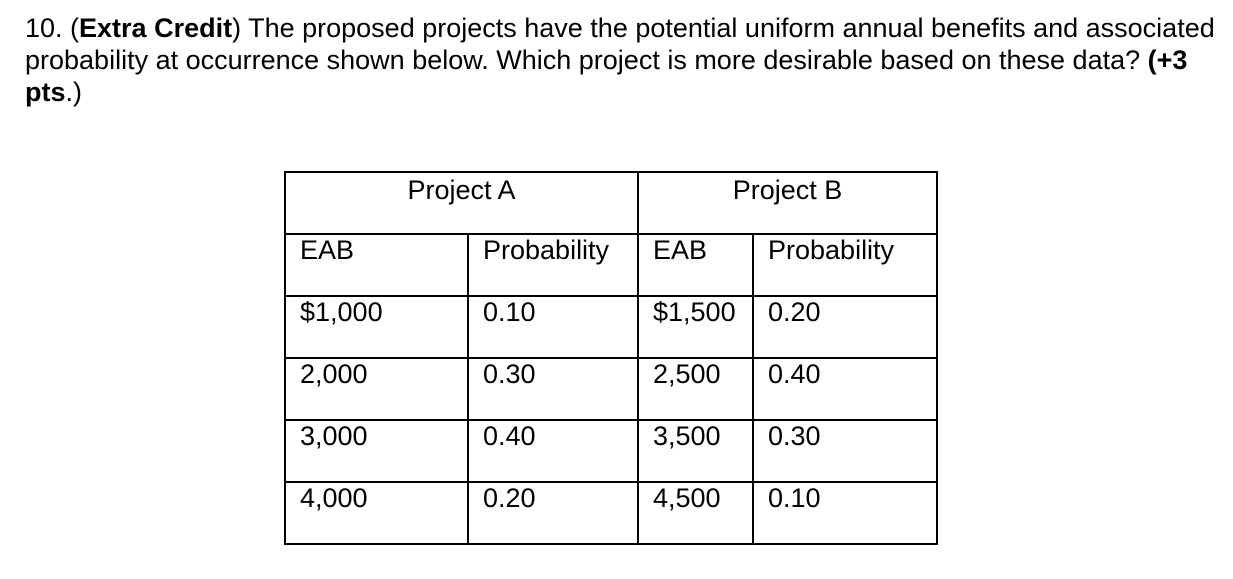 The width and height of the screenshot is (1233, 579). What do you see at coordinates (606, 76) in the screenshot?
I see `points-label: (+3 pts` at bounding box center [606, 76].